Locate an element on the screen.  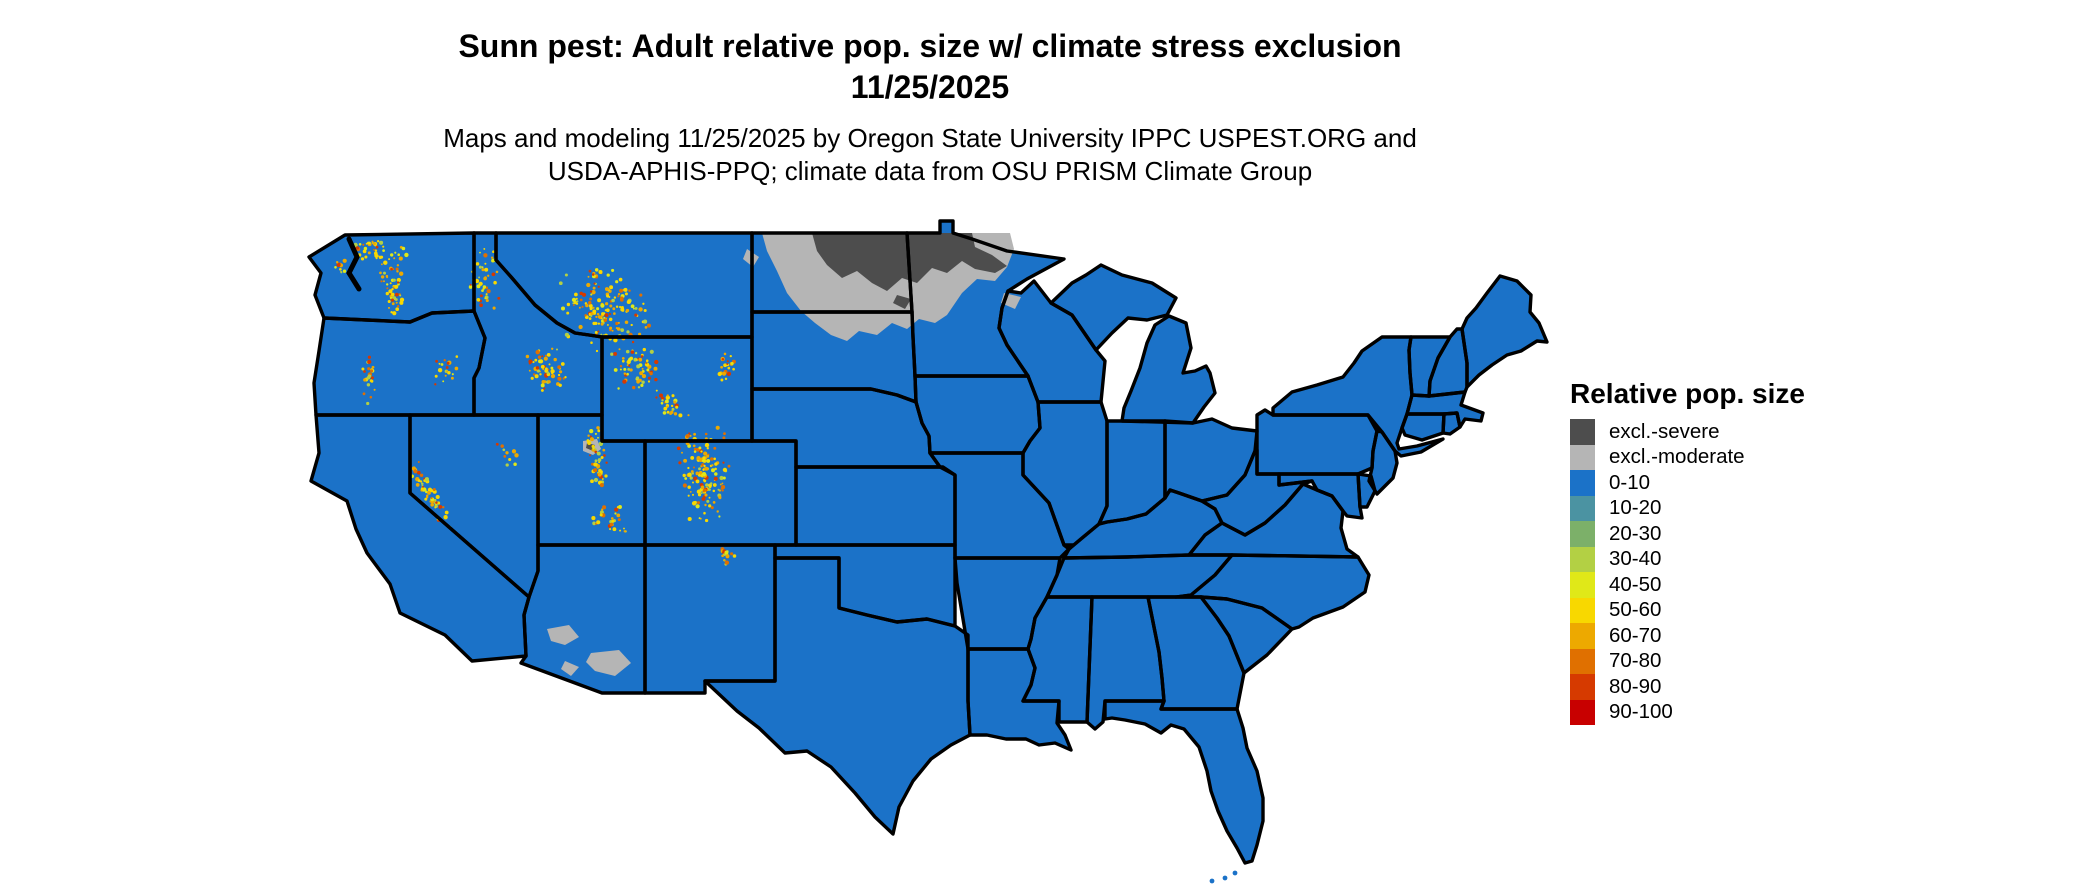
state-arkansas is located at coordinates (1007, 603).